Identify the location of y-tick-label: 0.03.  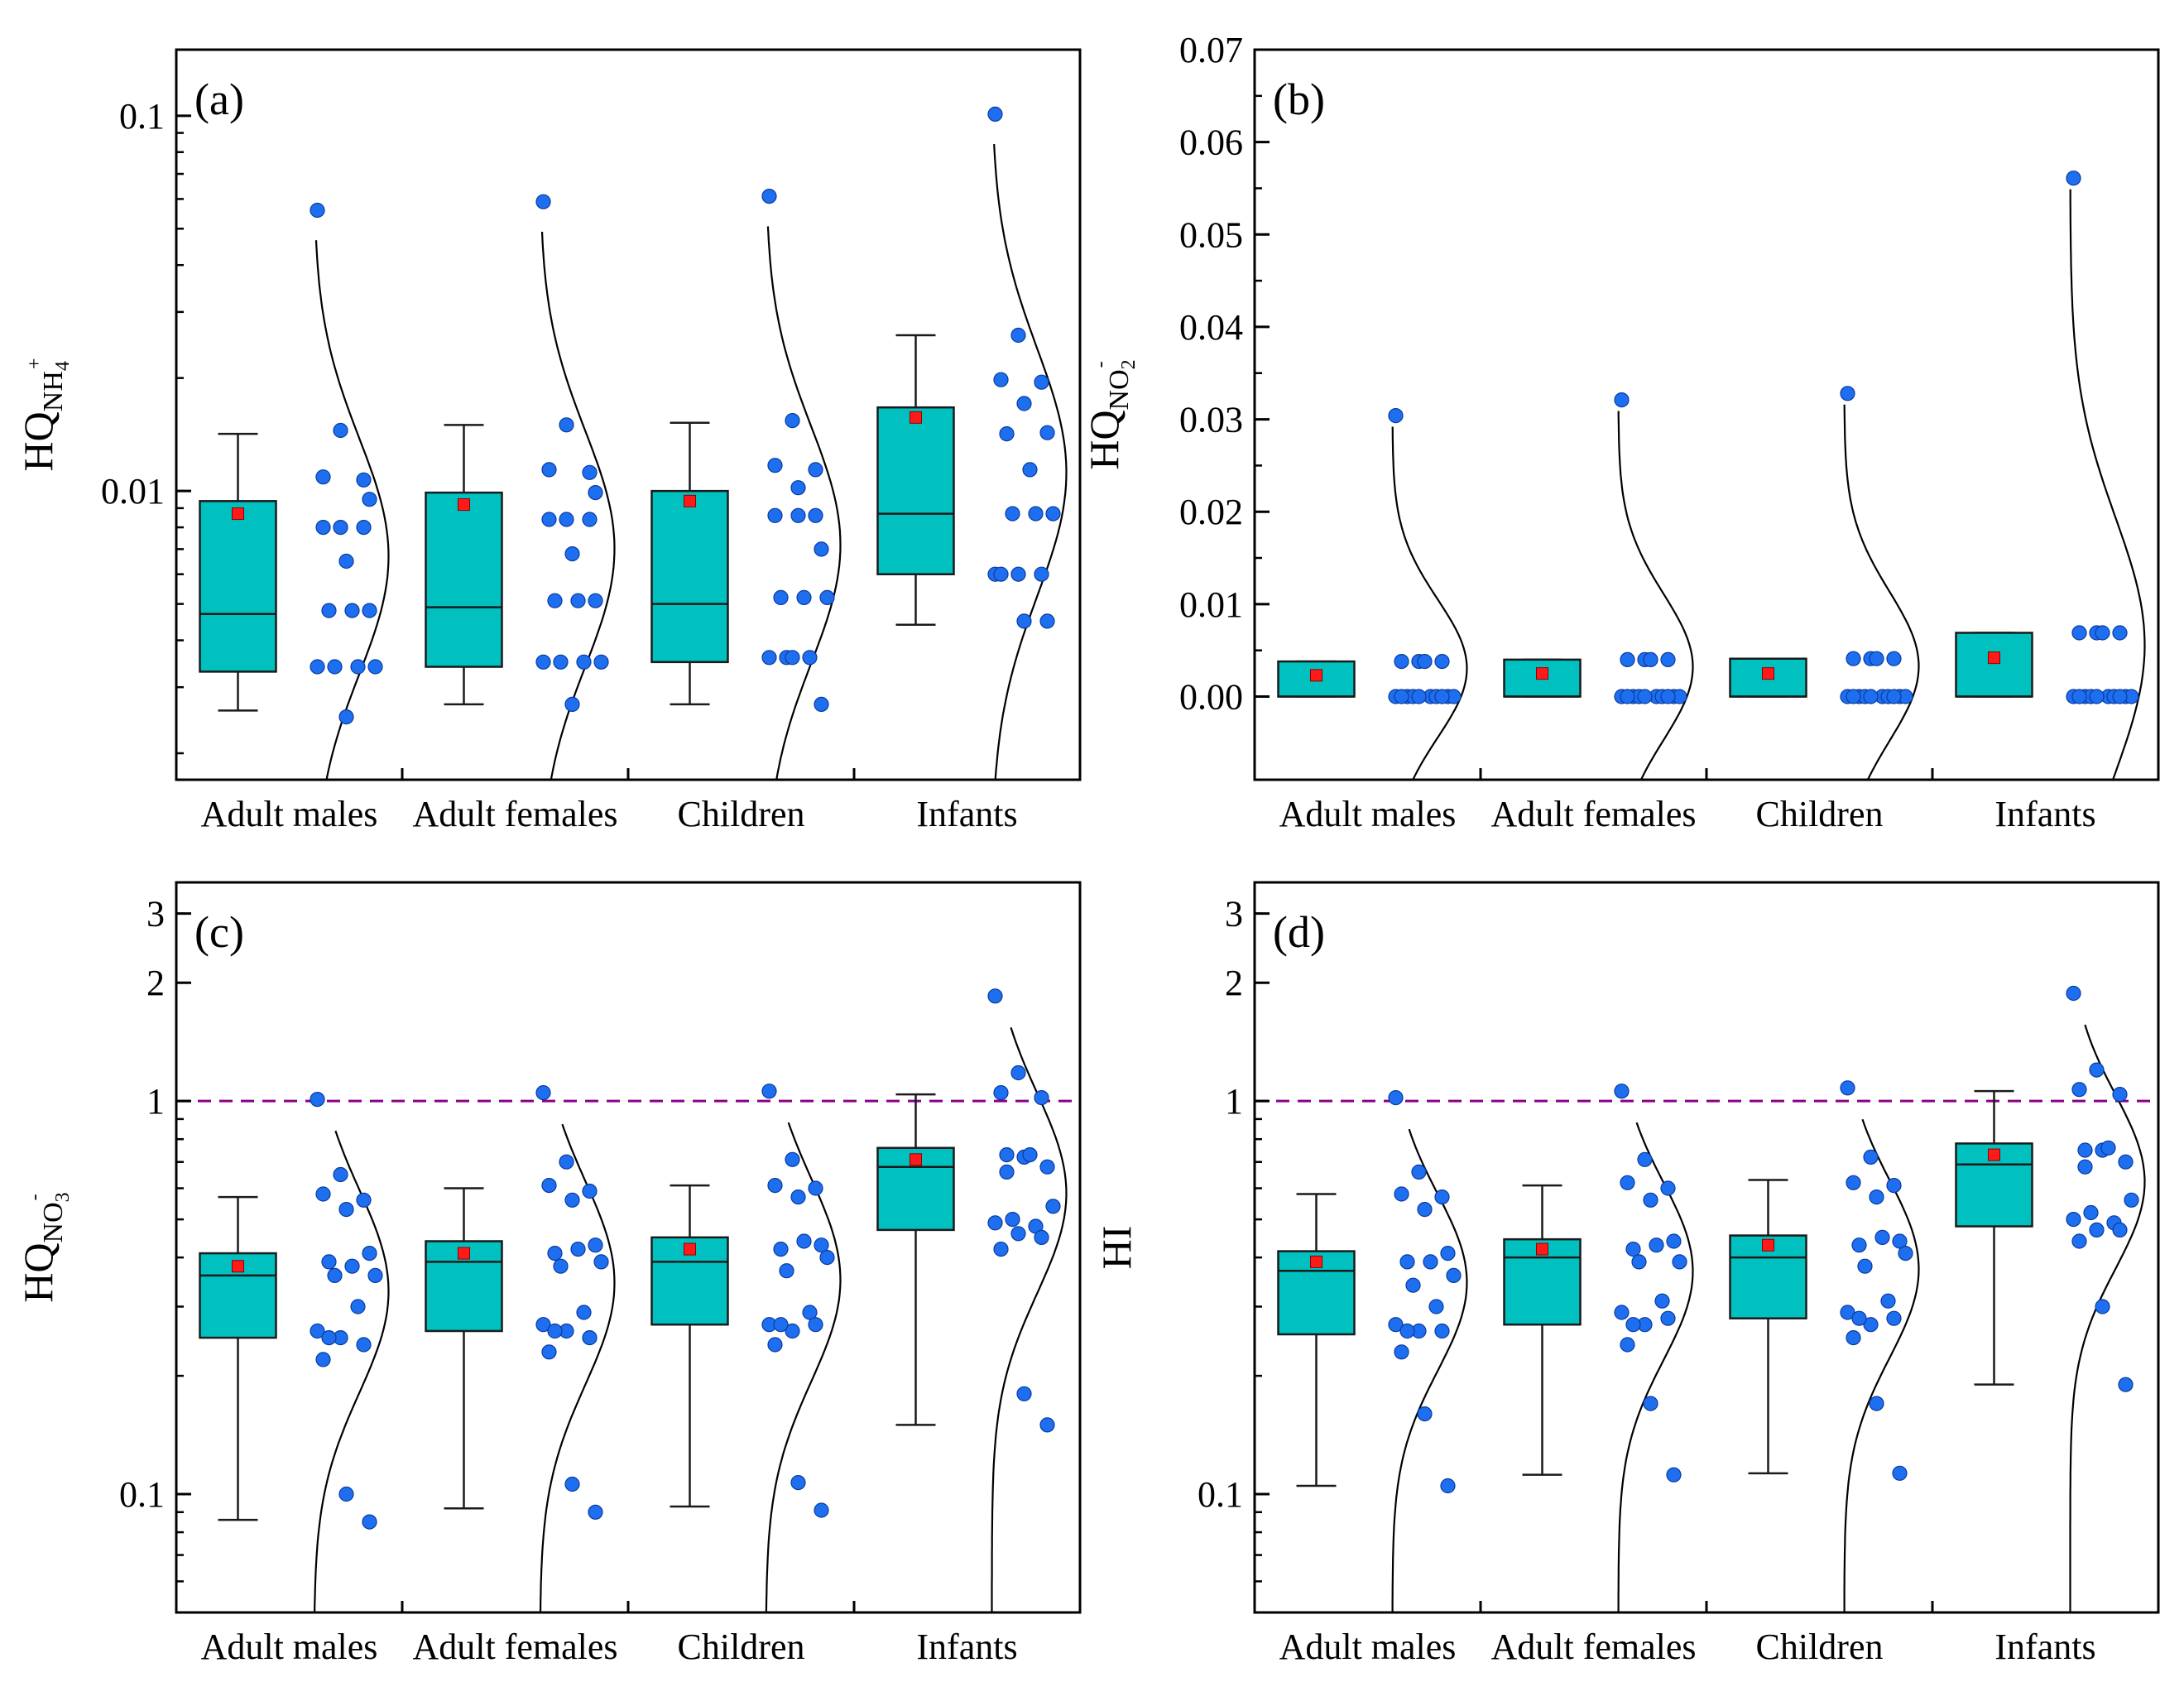
(1211, 420).